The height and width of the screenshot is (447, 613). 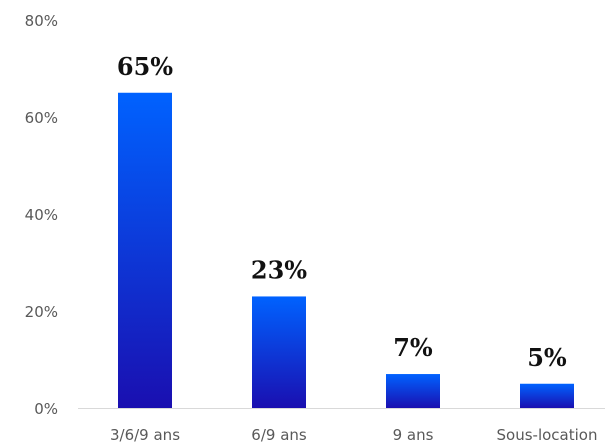 What do you see at coordinates (413, 435) in the screenshot?
I see `x-category-label: 9 ans` at bounding box center [413, 435].